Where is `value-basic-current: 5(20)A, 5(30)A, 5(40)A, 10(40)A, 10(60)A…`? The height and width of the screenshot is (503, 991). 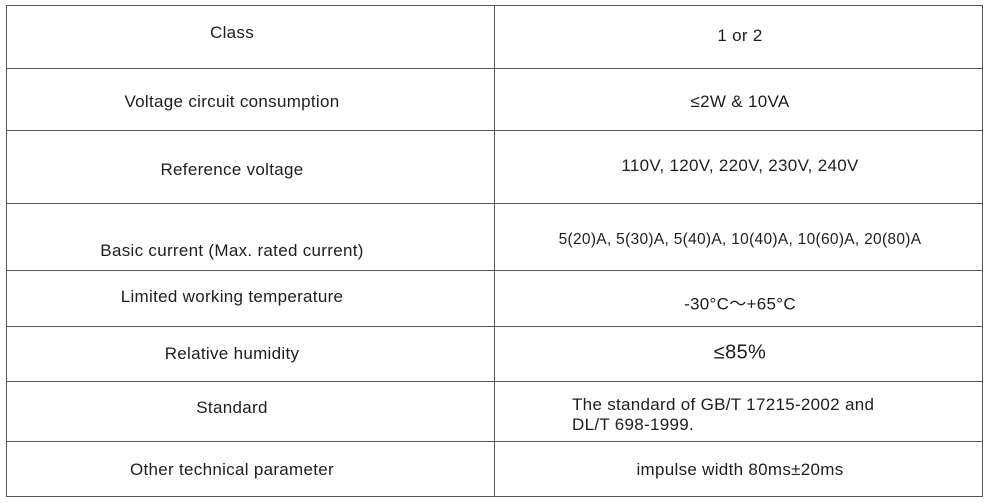 value-basic-current: 5(20)A, 5(30)A, 5(40)A, 10(40)A, 10(60)A… is located at coordinates (740, 239).